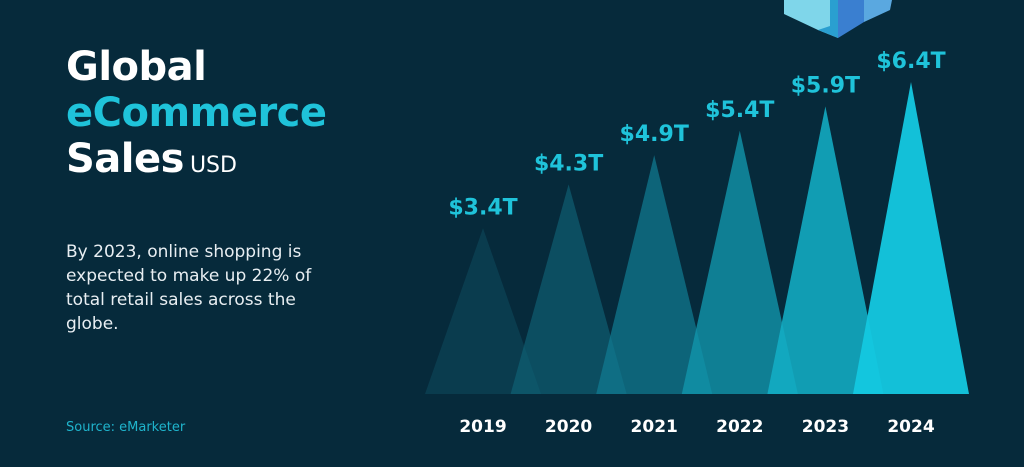  What do you see at coordinates (739, 110) in the screenshot?
I see `data-label-2022: $5.4T` at bounding box center [739, 110].